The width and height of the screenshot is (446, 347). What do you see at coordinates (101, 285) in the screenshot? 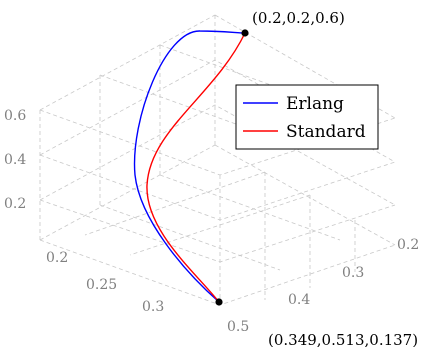
I see `x-tick-label: 0.25` at bounding box center [101, 285].